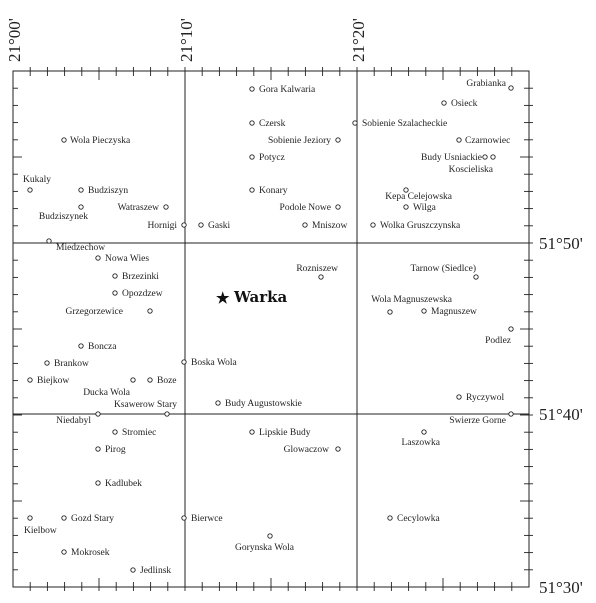 The image size is (596, 603). What do you see at coordinates (64, 518) in the screenshot?
I see `place-marker-gozd-stary` at bounding box center [64, 518].